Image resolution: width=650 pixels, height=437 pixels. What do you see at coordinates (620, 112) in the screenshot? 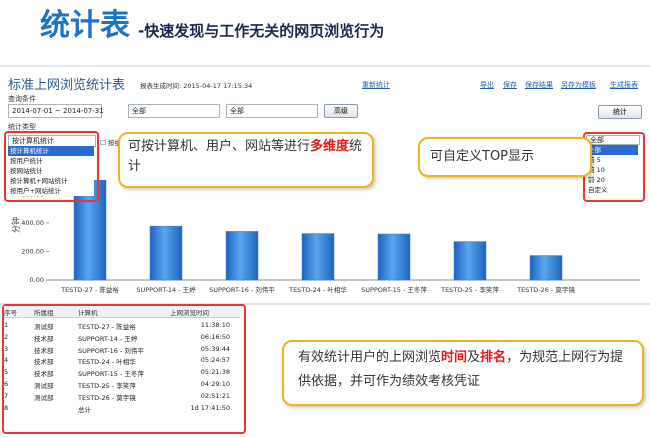
I see `run-button: 统计` at bounding box center [620, 112].